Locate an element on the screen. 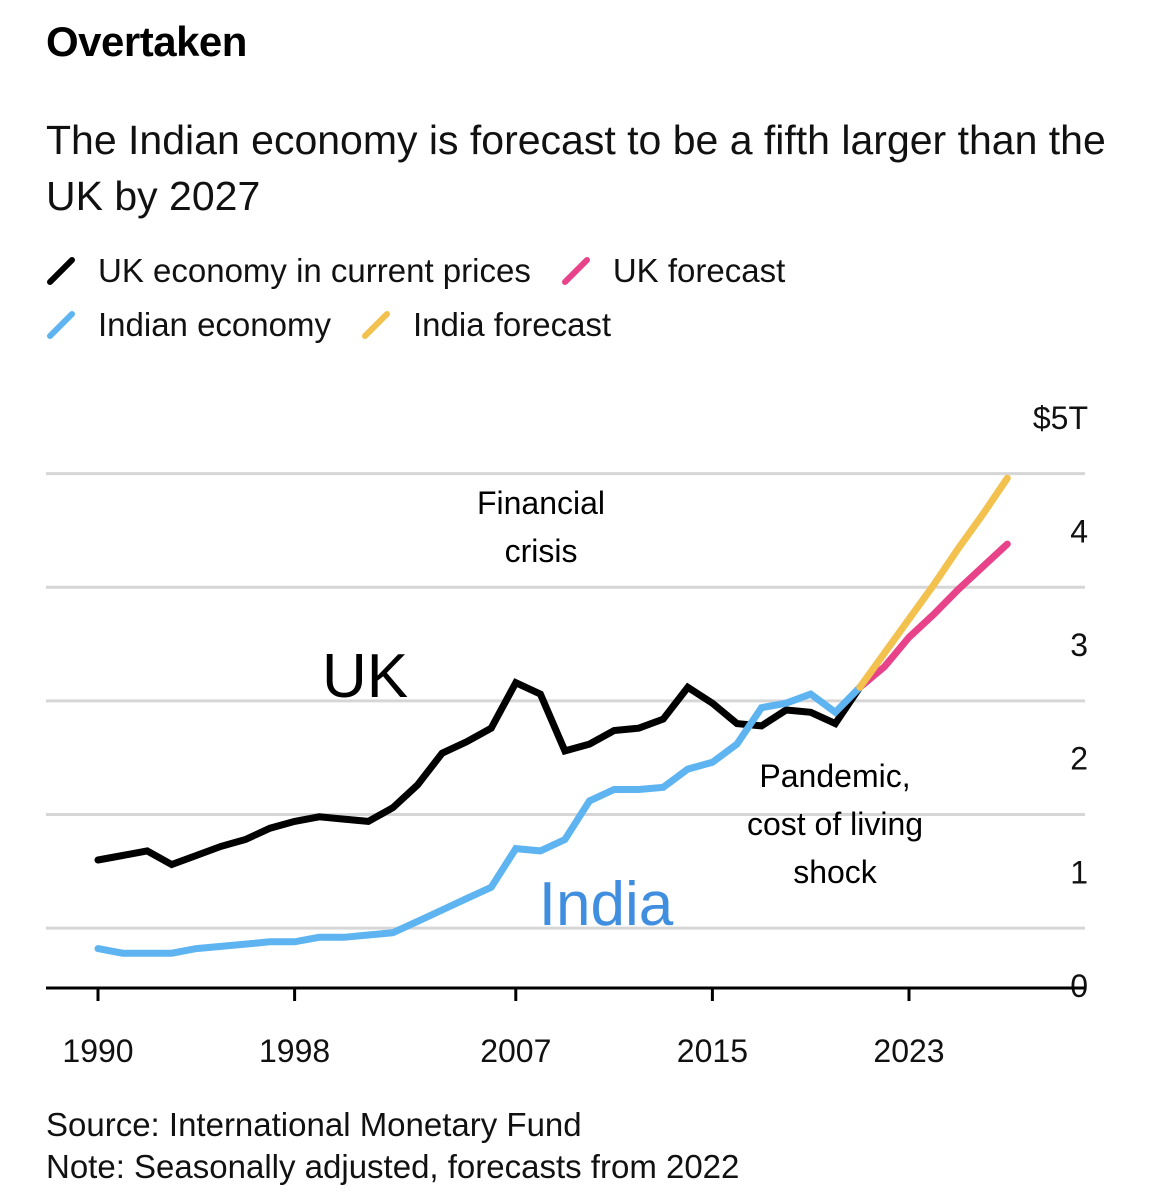 The height and width of the screenshot is (1200, 1165). legend-label-uk-forecast: UK forecast is located at coordinates (699, 270).